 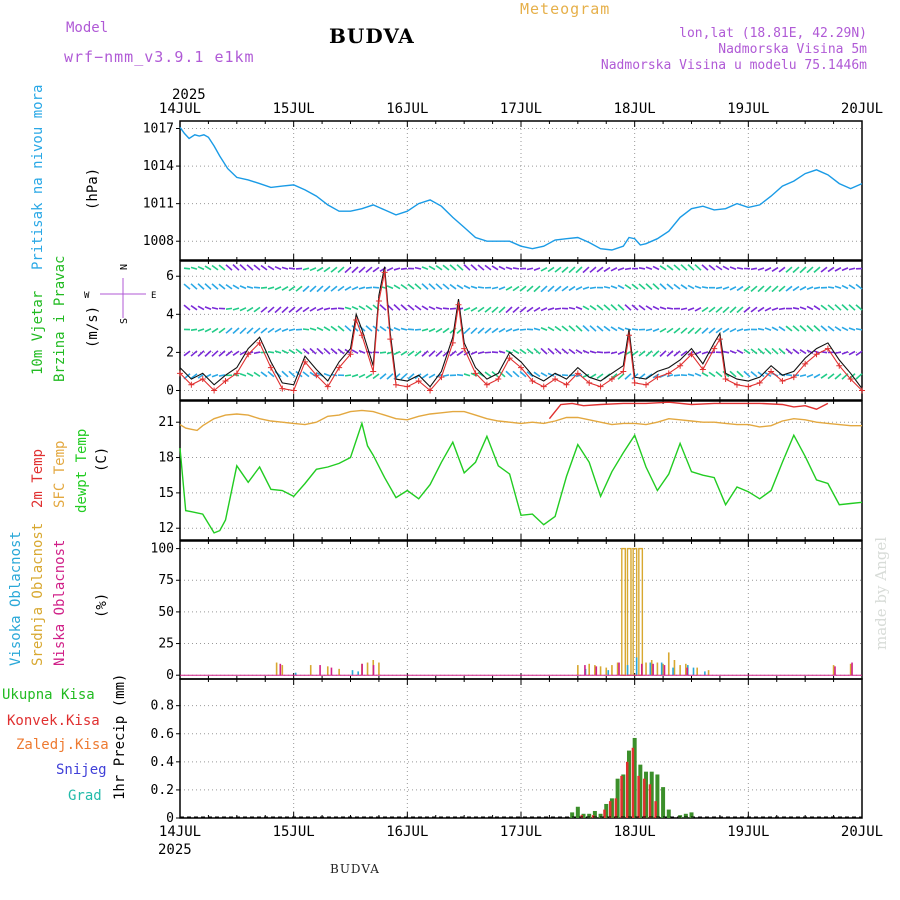 I want to click on xtick-label-bottom: 17JUL, so click(x=521, y=832).